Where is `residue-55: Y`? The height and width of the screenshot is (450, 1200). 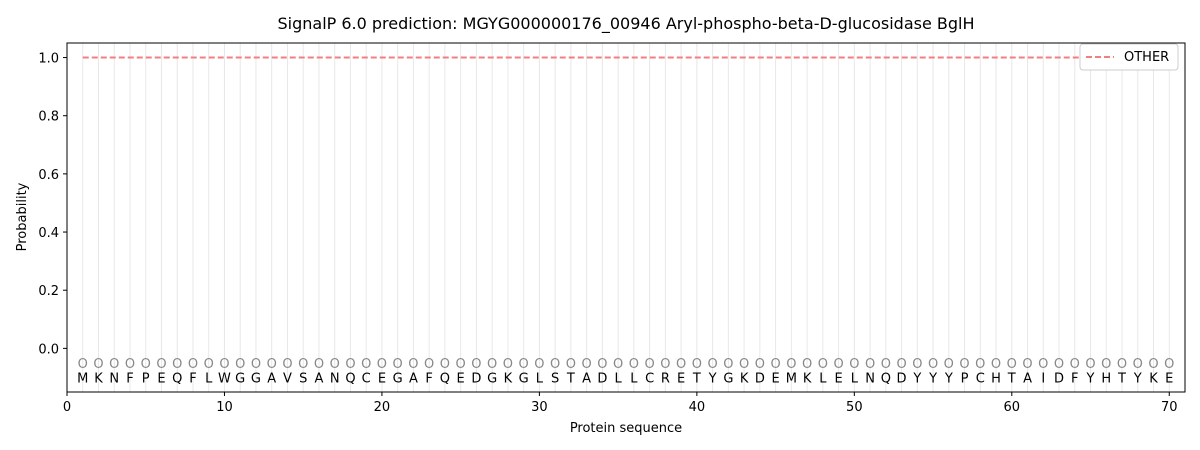
residue-55: Y is located at coordinates (932, 378).